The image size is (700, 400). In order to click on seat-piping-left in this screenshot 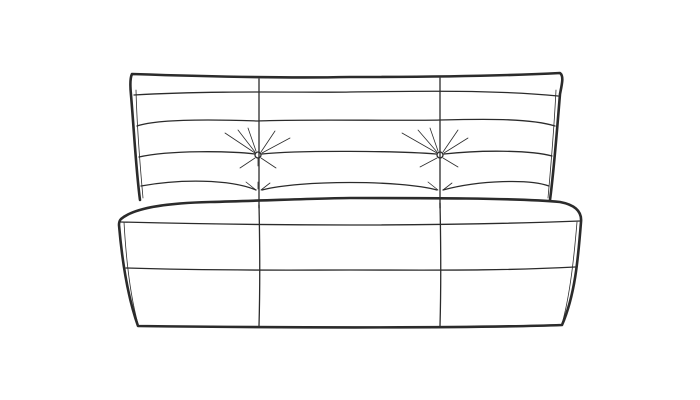, I will do `click(131, 273)`.